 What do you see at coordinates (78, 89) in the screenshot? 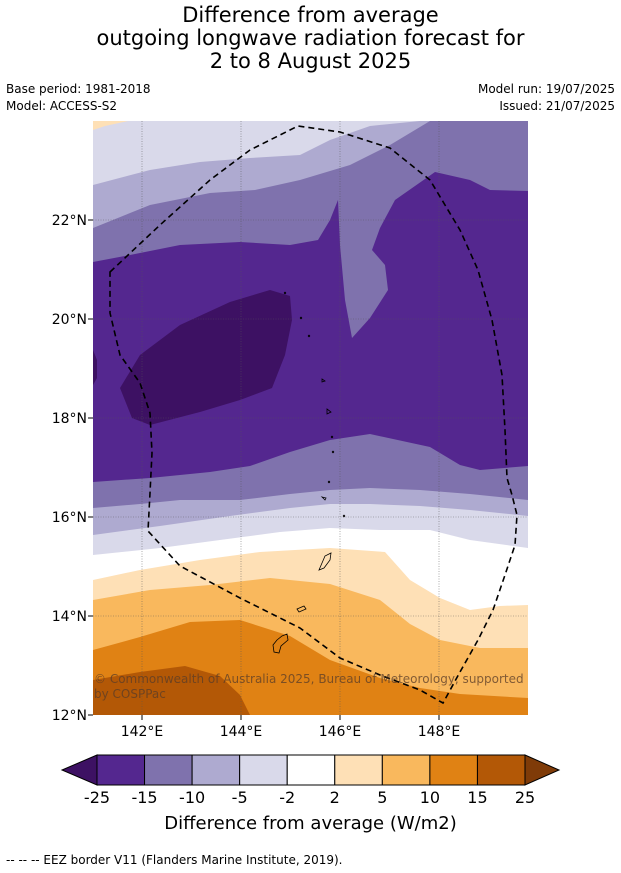
I see `base-period: Base period: 1981-2018` at bounding box center [78, 89].